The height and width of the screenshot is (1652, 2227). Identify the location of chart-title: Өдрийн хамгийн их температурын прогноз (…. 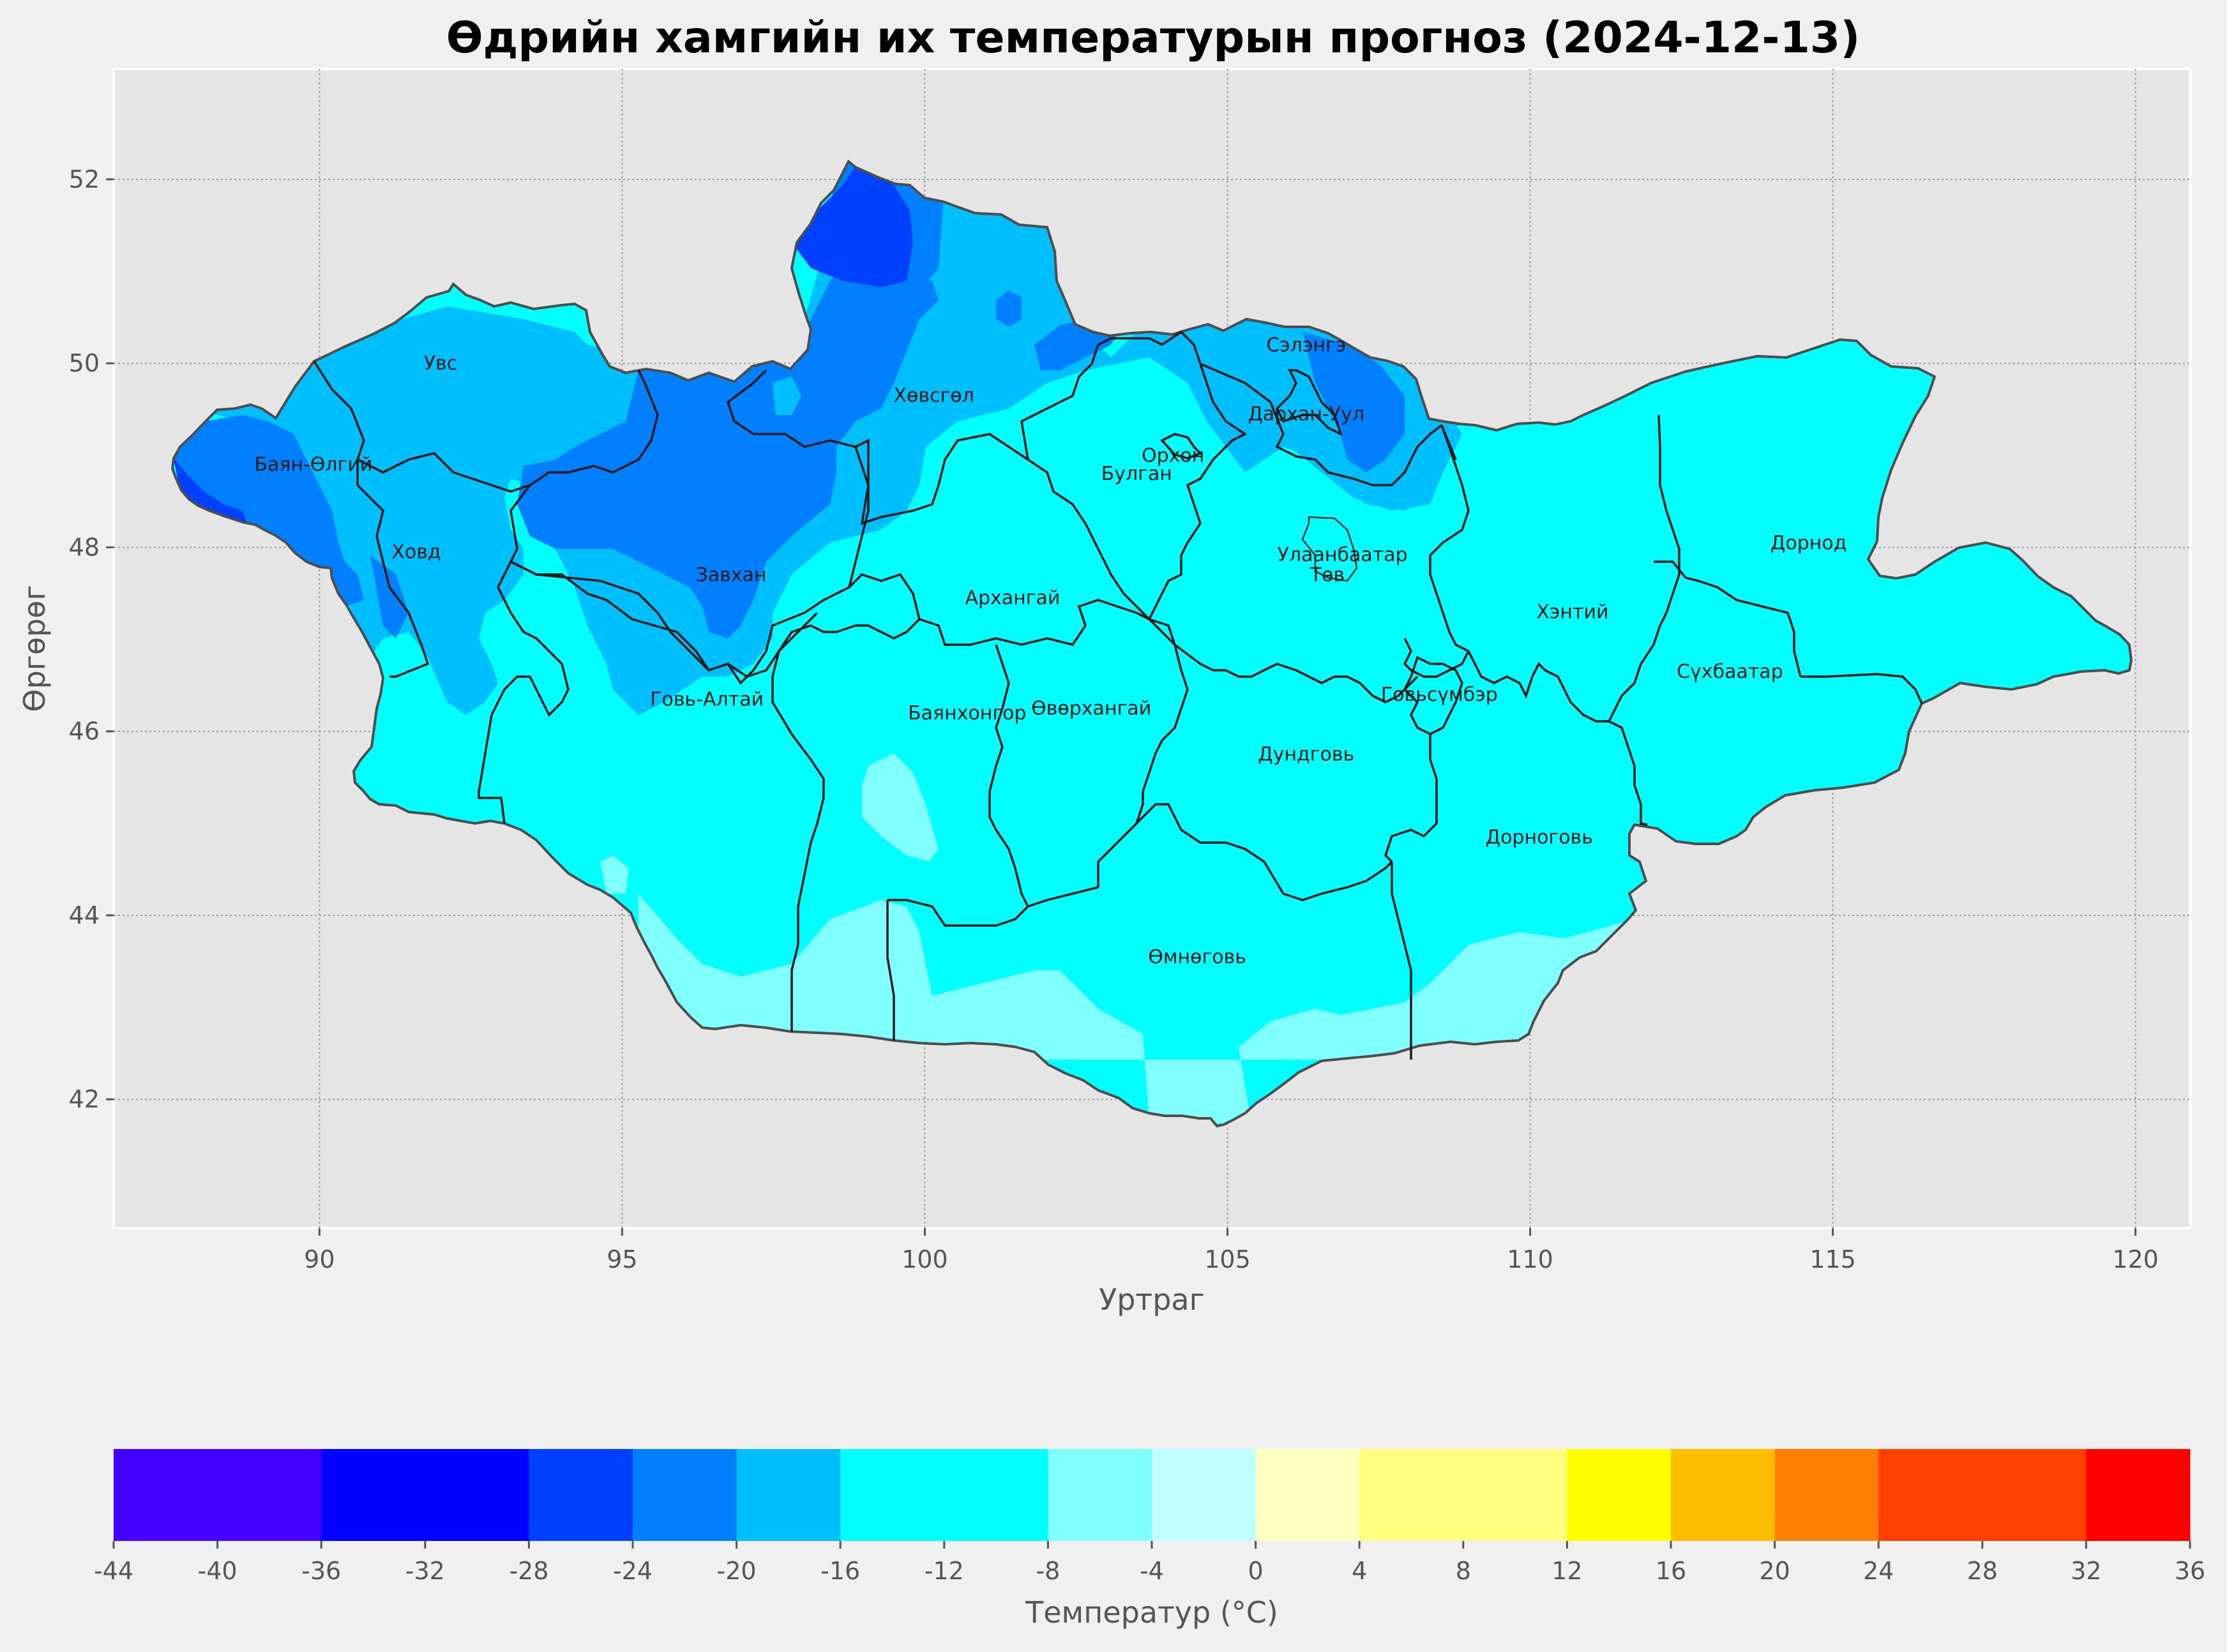
(1153, 38).